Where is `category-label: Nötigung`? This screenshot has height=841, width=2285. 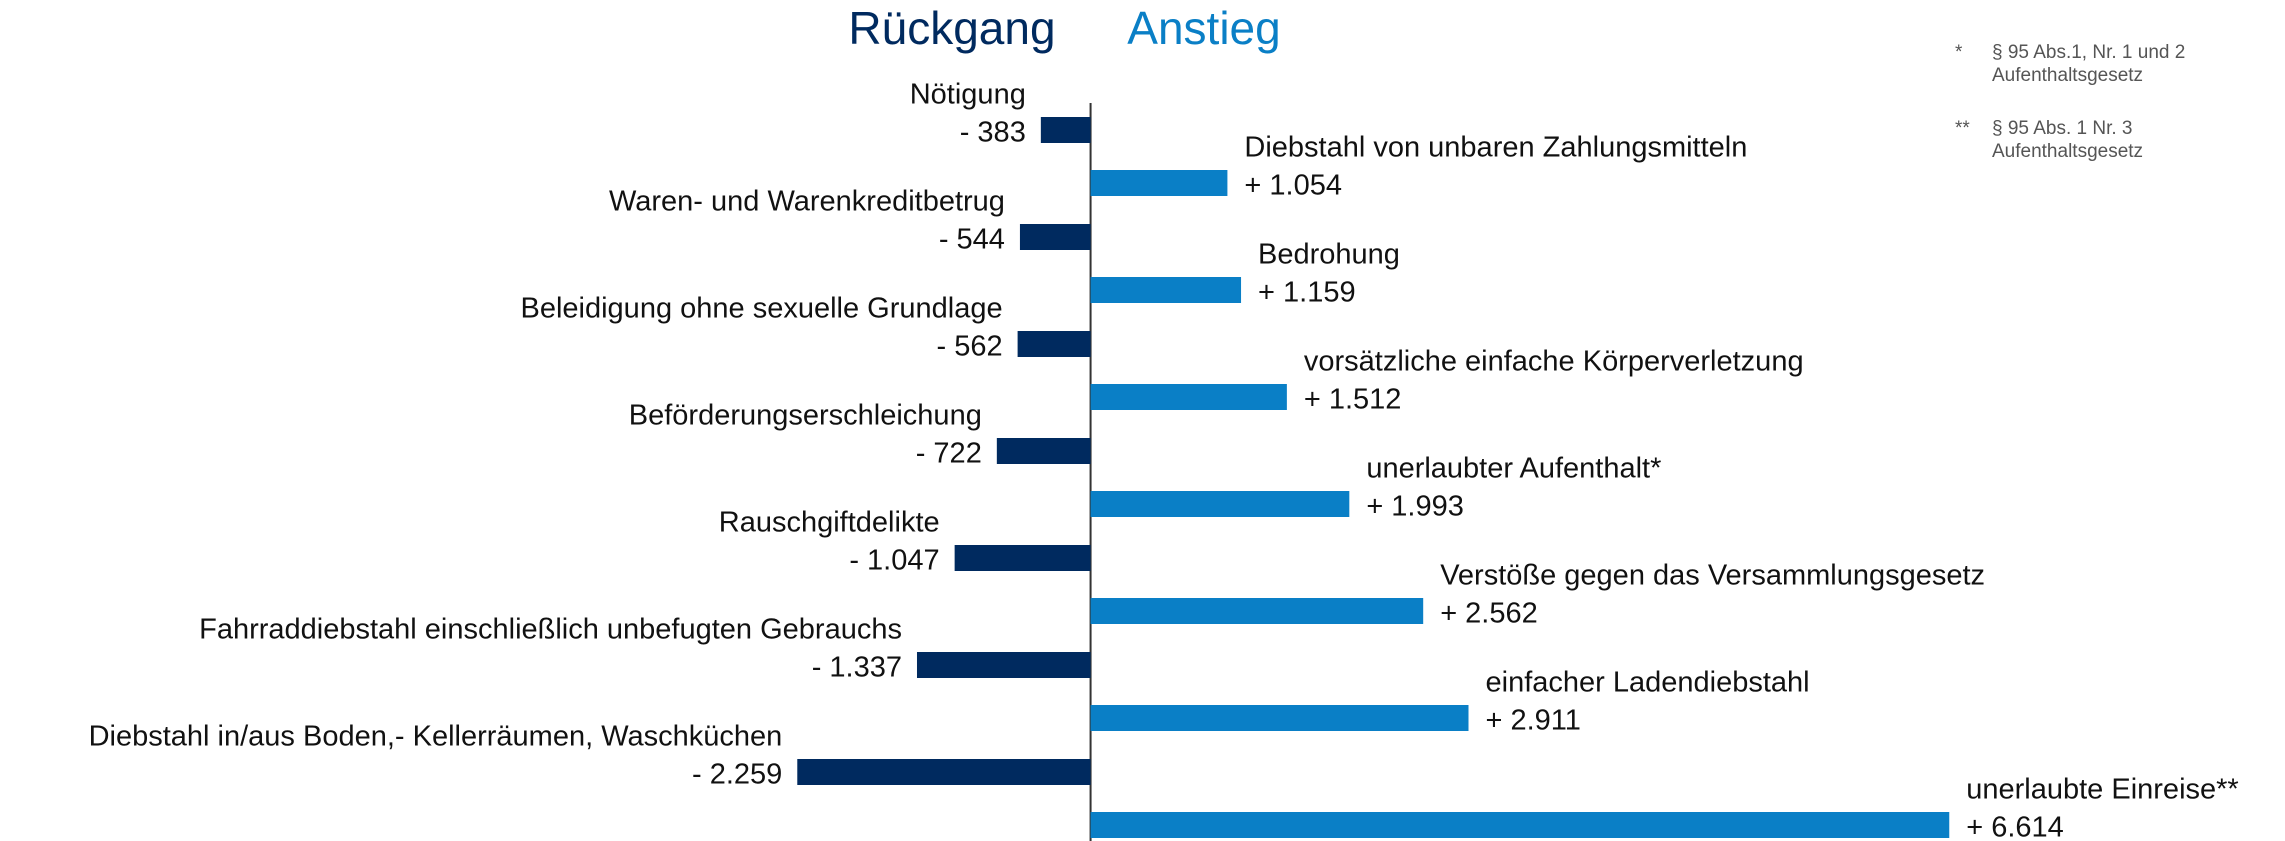 category-label: Nötigung is located at coordinates (968, 95).